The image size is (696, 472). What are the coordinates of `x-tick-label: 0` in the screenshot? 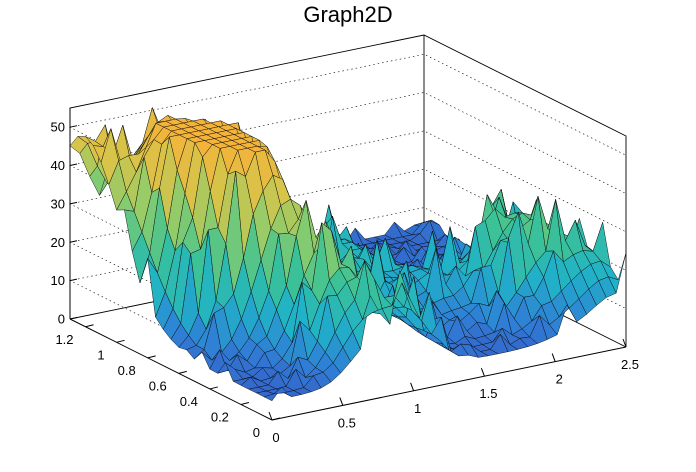 It's located at (275, 437).